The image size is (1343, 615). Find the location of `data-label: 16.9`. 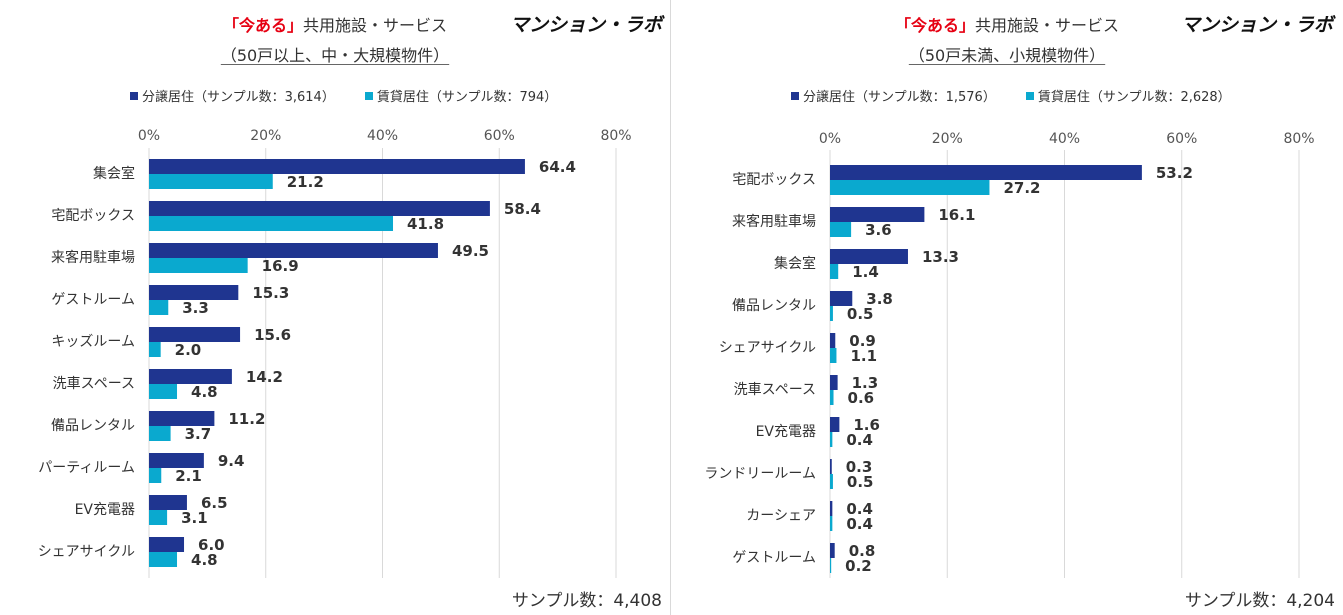

data-label: 16.9 is located at coordinates (280, 266).